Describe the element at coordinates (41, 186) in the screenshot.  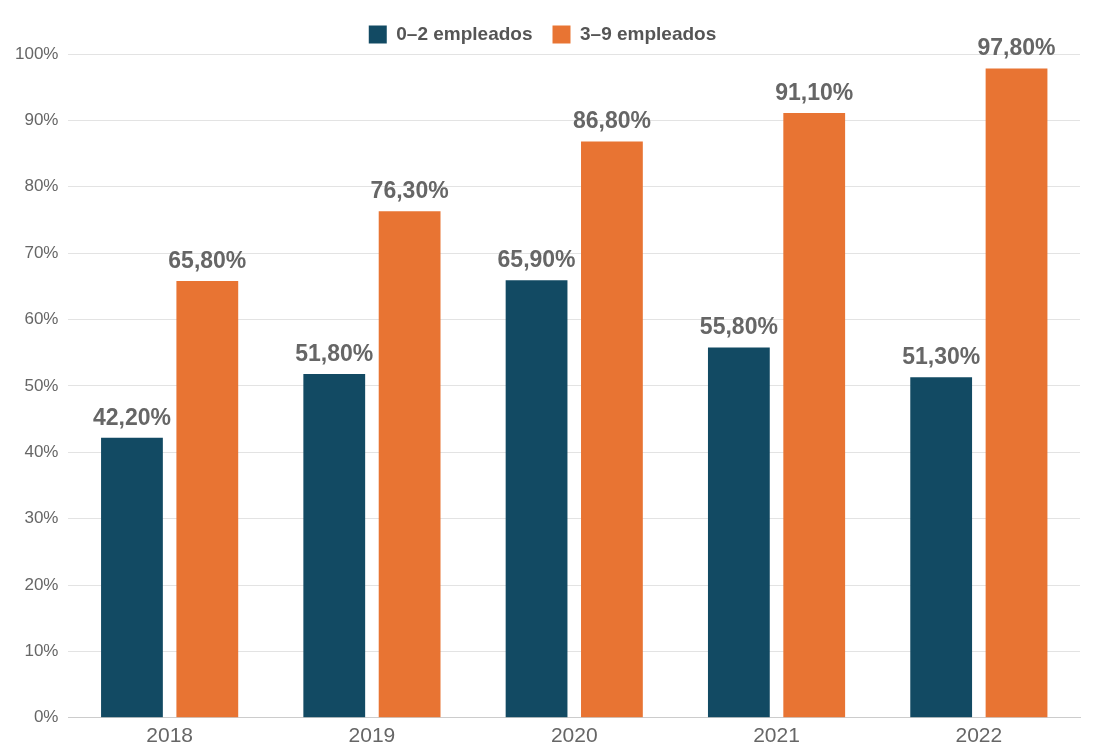
I see `y-tick-label: 80%` at that location.